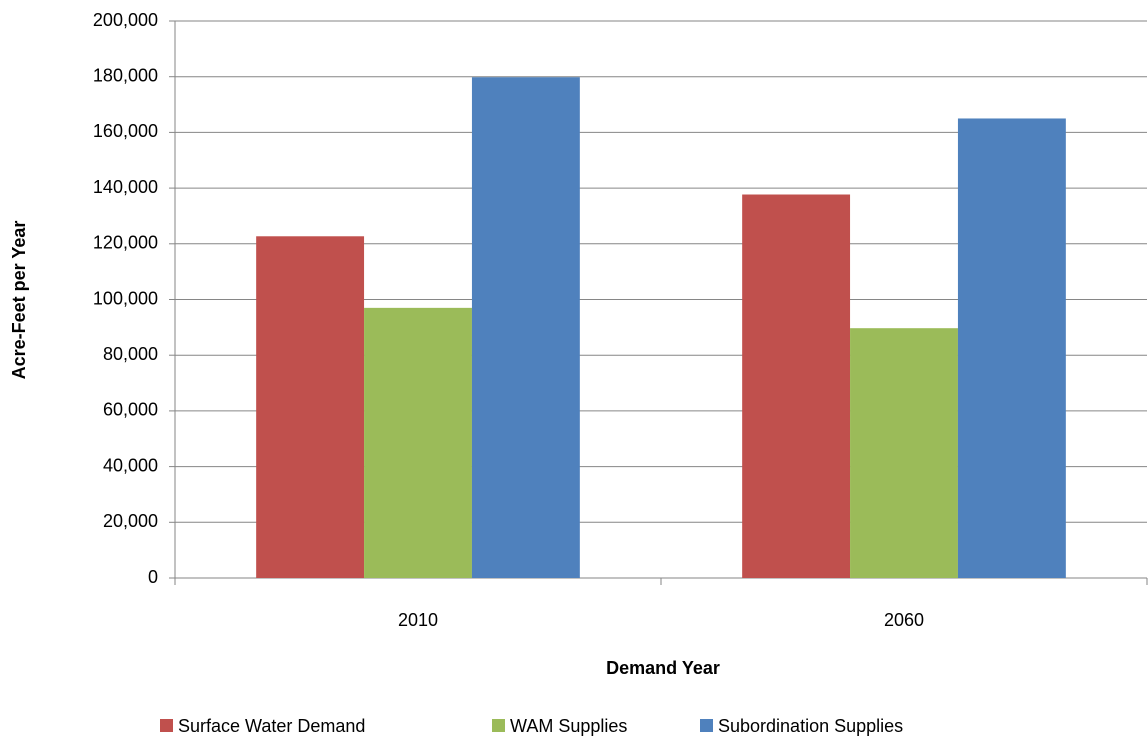 The image size is (1148, 742). Describe the element at coordinates (130, 410) in the screenshot. I see `y-tick-label: 60,000` at that location.